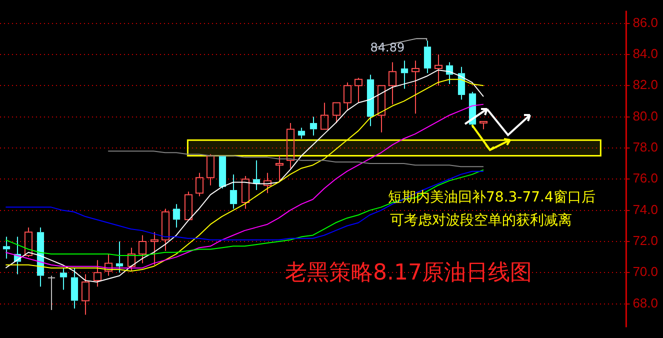 The image size is (663, 338). Describe the element at coordinates (645, 22) in the screenshot. I see `y-tick-label: 86.0` at that location.